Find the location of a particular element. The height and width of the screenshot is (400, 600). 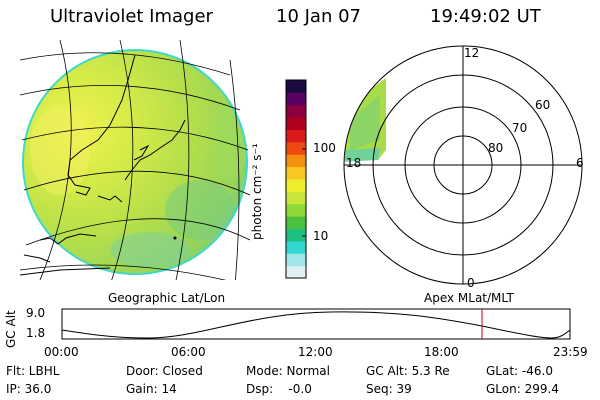

polar-hour-0: 0 is located at coordinates (471, 283).